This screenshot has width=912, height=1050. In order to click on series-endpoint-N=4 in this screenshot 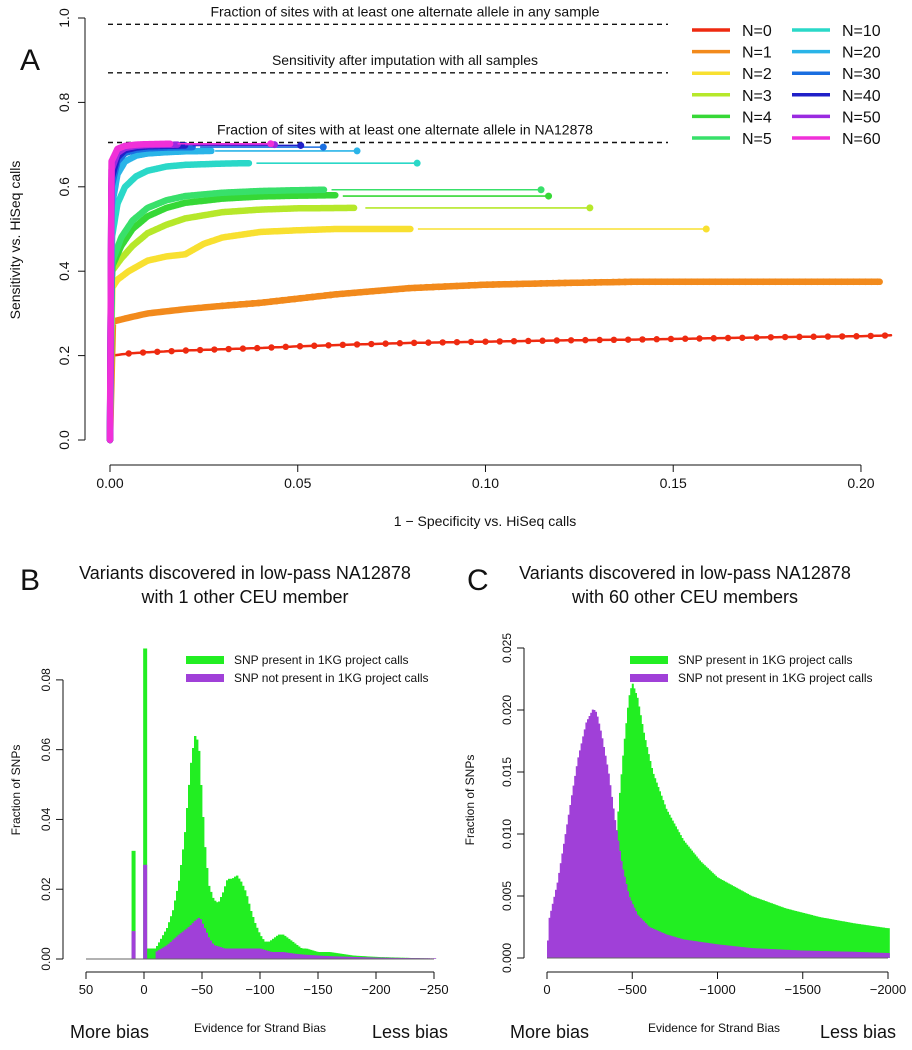, I will do `click(549, 196)`.